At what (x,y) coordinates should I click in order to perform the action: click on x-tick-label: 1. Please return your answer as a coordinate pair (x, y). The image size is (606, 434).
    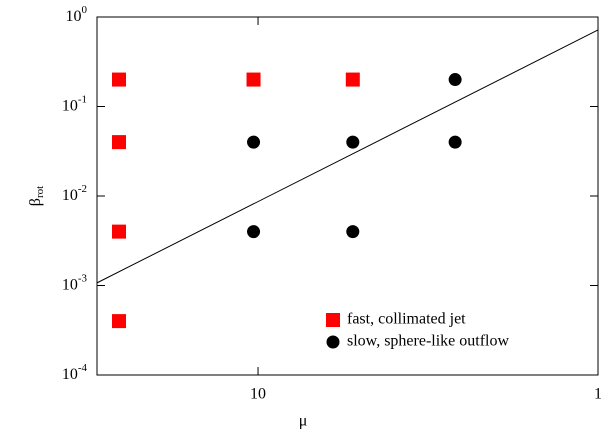
    Looking at the image, I should click on (598, 394).